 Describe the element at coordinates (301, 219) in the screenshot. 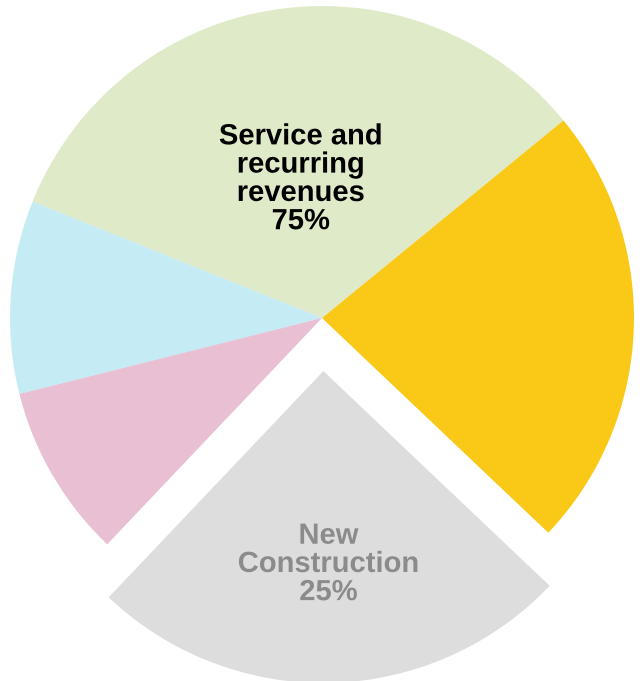

I see `text: 75%` at that location.